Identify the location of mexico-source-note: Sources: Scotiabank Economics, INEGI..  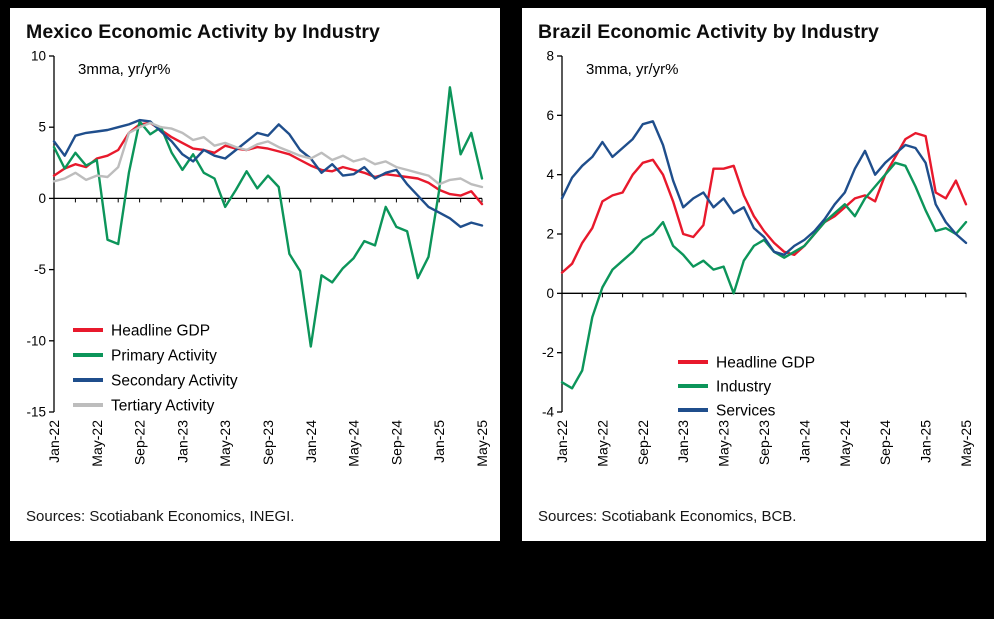
(160, 516).